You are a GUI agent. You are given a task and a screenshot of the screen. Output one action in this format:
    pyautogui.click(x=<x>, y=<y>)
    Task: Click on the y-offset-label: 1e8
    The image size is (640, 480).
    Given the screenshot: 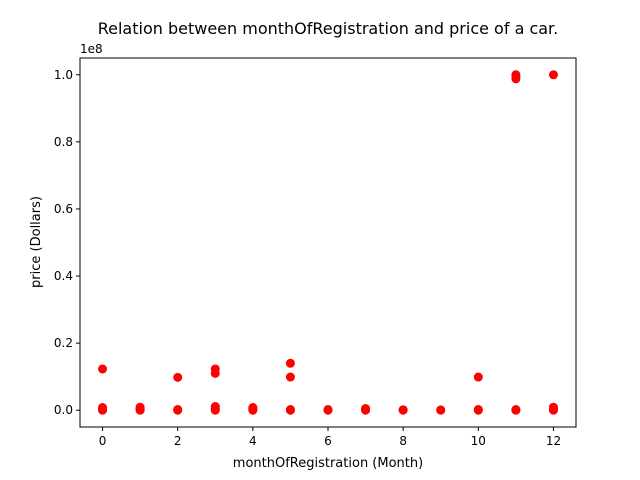 What is the action you would take?
    pyautogui.click(x=91, y=49)
    